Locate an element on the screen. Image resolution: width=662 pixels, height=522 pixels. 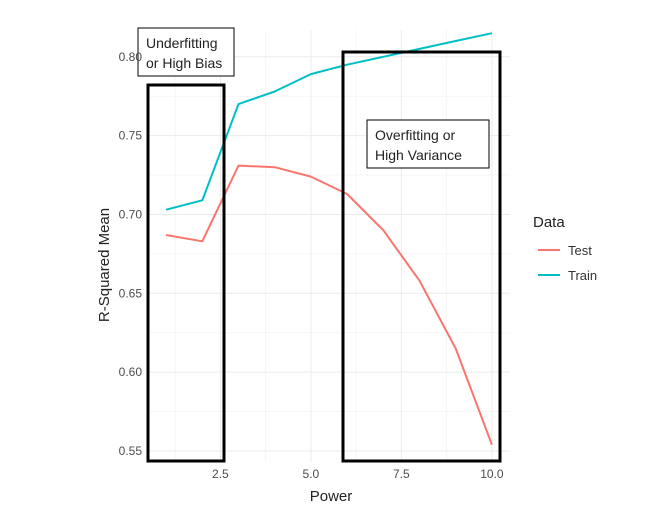
y-tick-labels: 0.55 0.60 0.65 0.70 0.75 0.80 is located at coordinates (131, 254).